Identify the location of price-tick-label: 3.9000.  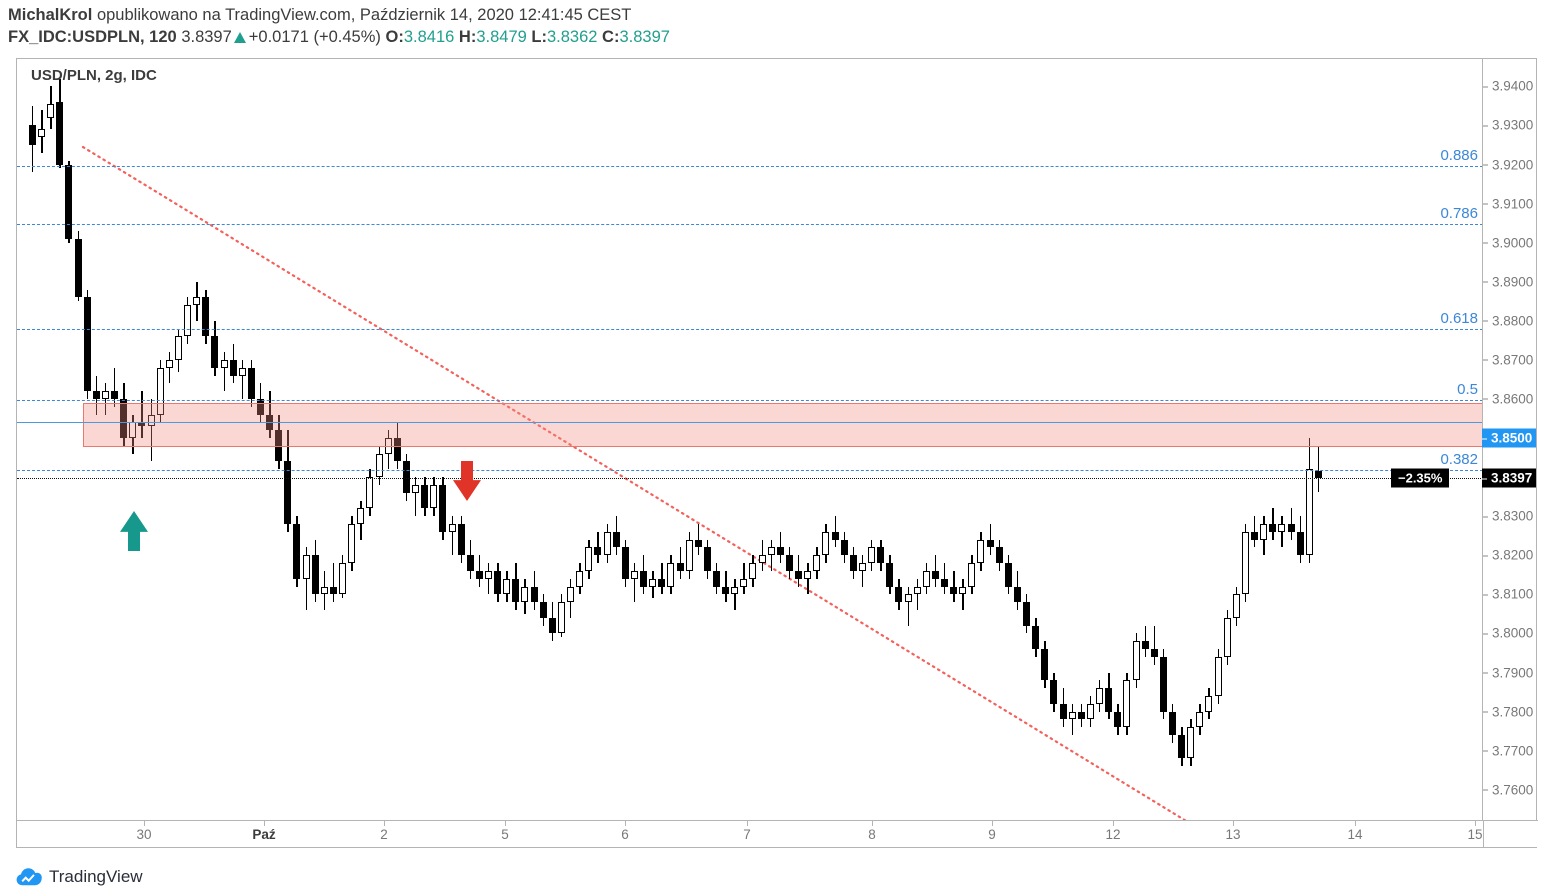
(1510, 242).